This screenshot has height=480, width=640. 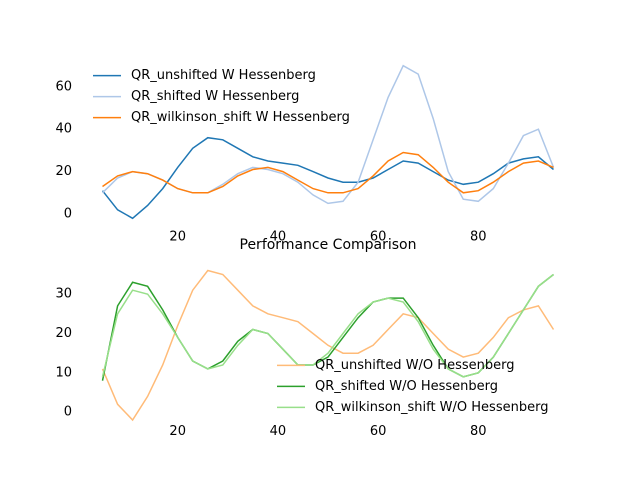 I want to click on legend-label: QR_wilkinson_shift W Hessenberg, so click(x=240, y=117).